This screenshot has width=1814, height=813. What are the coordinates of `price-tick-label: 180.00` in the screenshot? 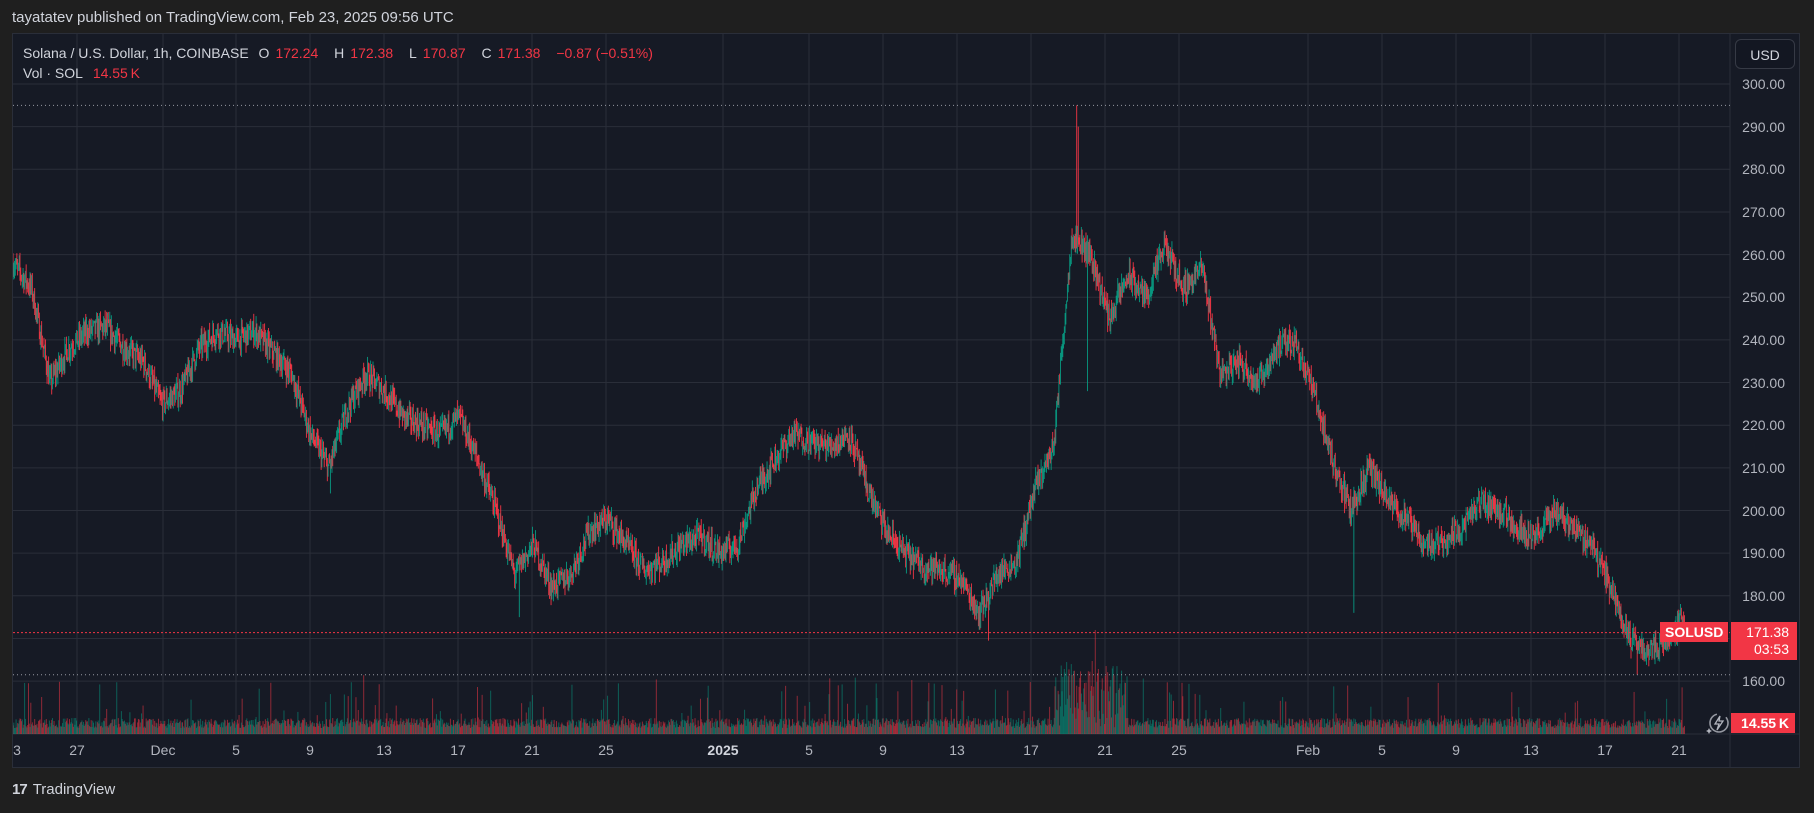 It's located at (1763, 595).